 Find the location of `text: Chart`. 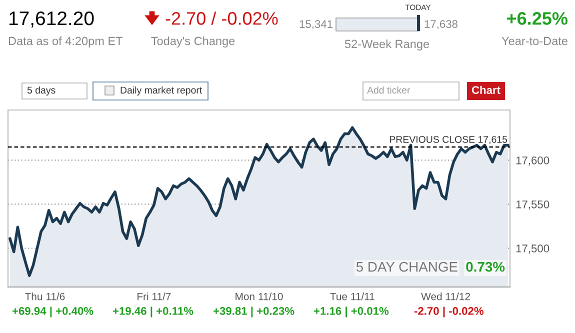

text: Chart is located at coordinates (486, 90).